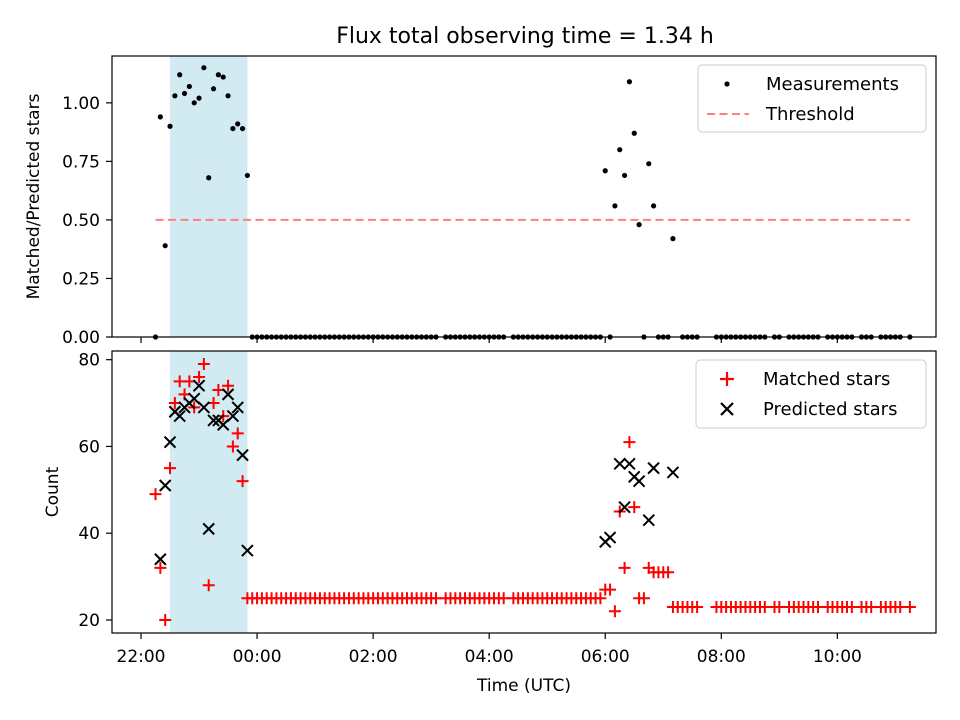 The width and height of the screenshot is (960, 720). What do you see at coordinates (605, 657) in the screenshot?
I see `x-tick-label: 06:00` at bounding box center [605, 657].